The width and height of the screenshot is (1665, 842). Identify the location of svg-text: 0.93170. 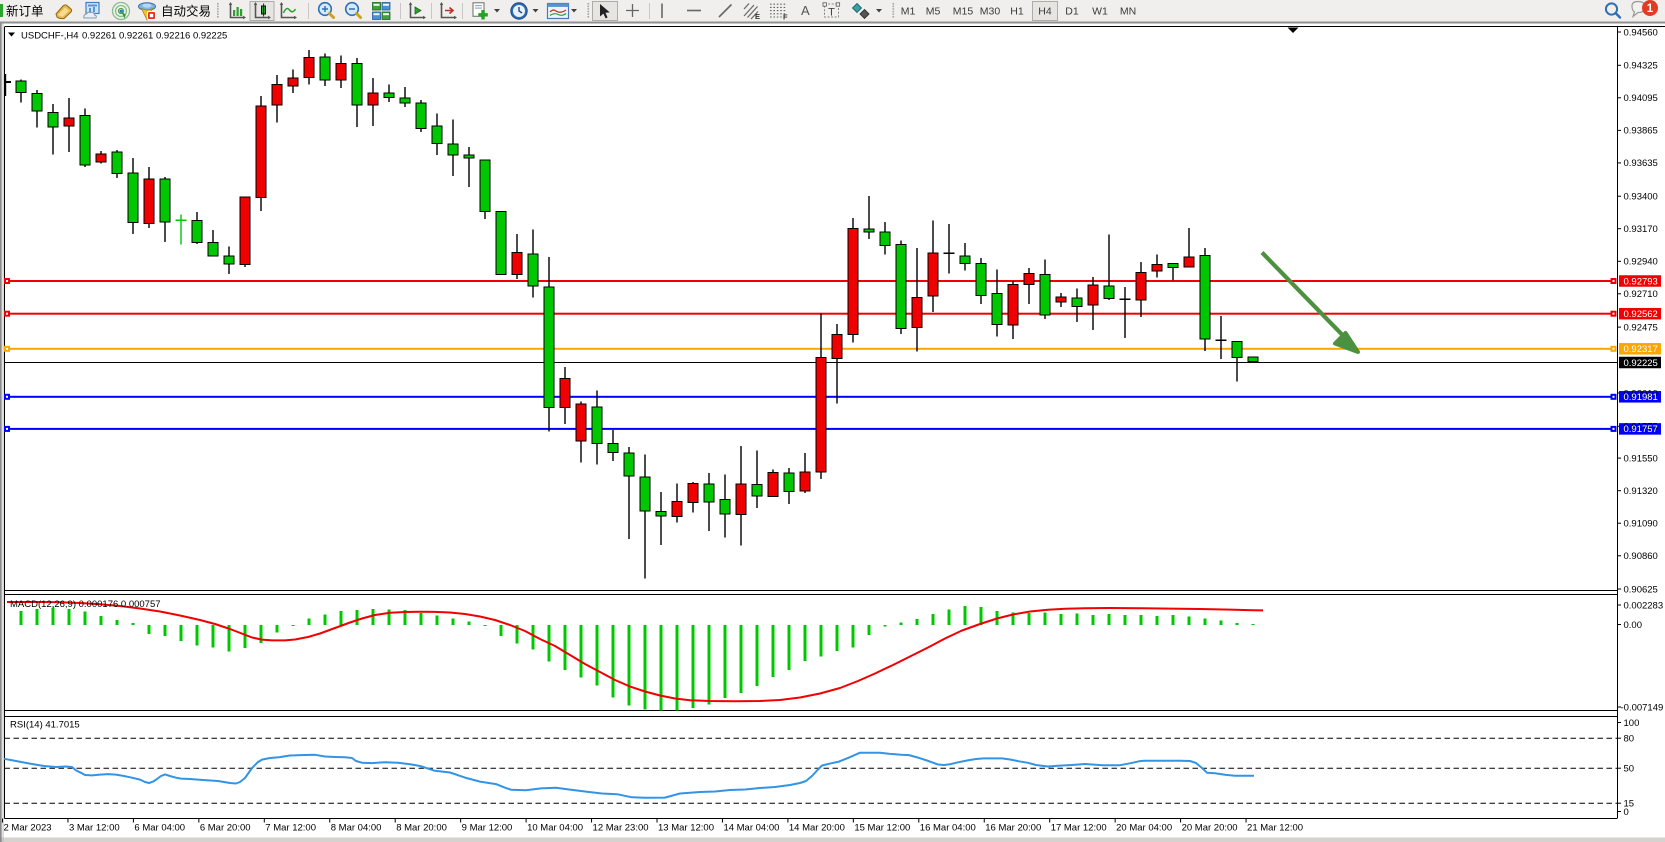
(1641, 229).